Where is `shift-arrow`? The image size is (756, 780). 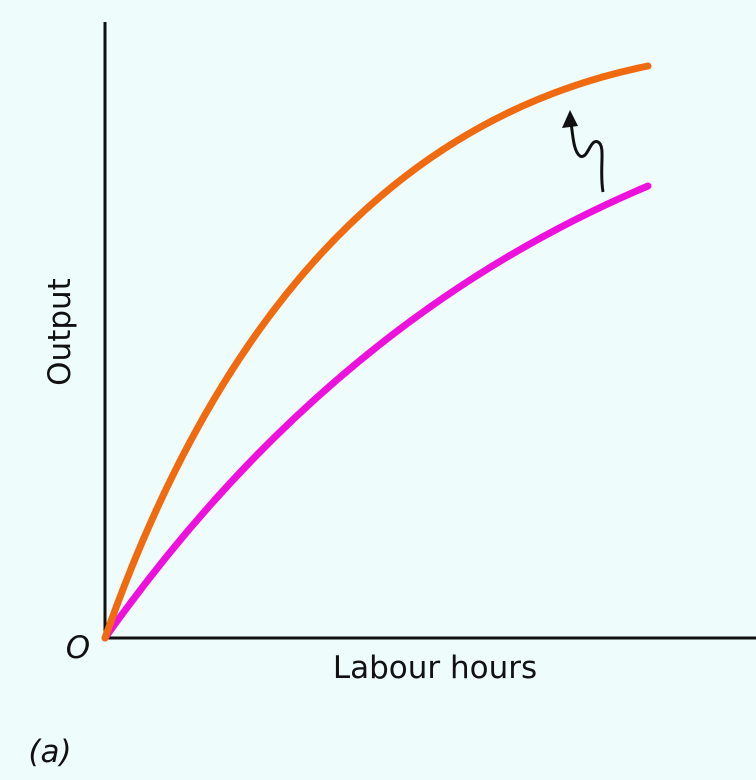 shift-arrow is located at coordinates (587, 157).